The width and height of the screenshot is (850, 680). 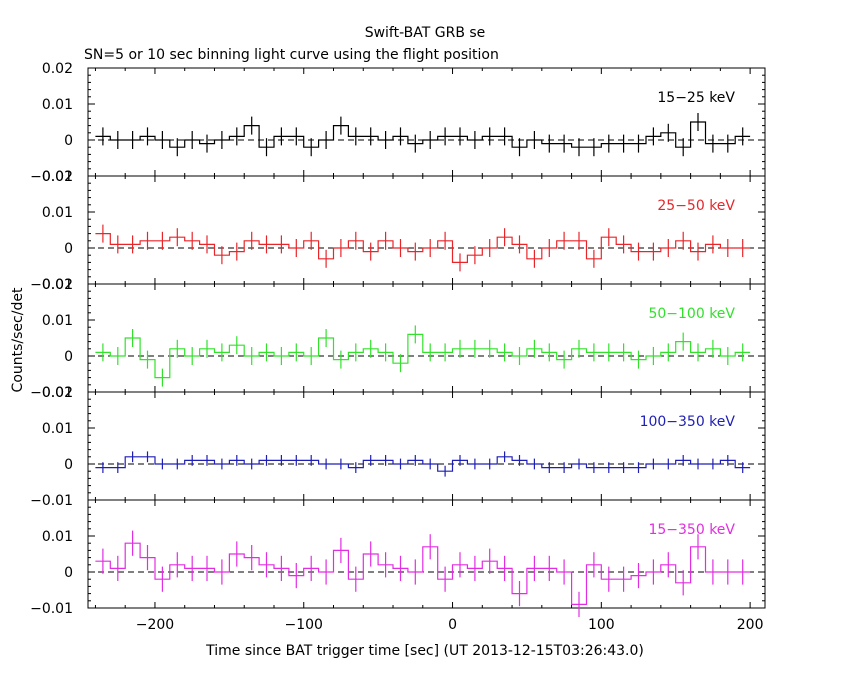 What do you see at coordinates (688, 422) in the screenshot?
I see `band-label: 100−350 keV` at bounding box center [688, 422].